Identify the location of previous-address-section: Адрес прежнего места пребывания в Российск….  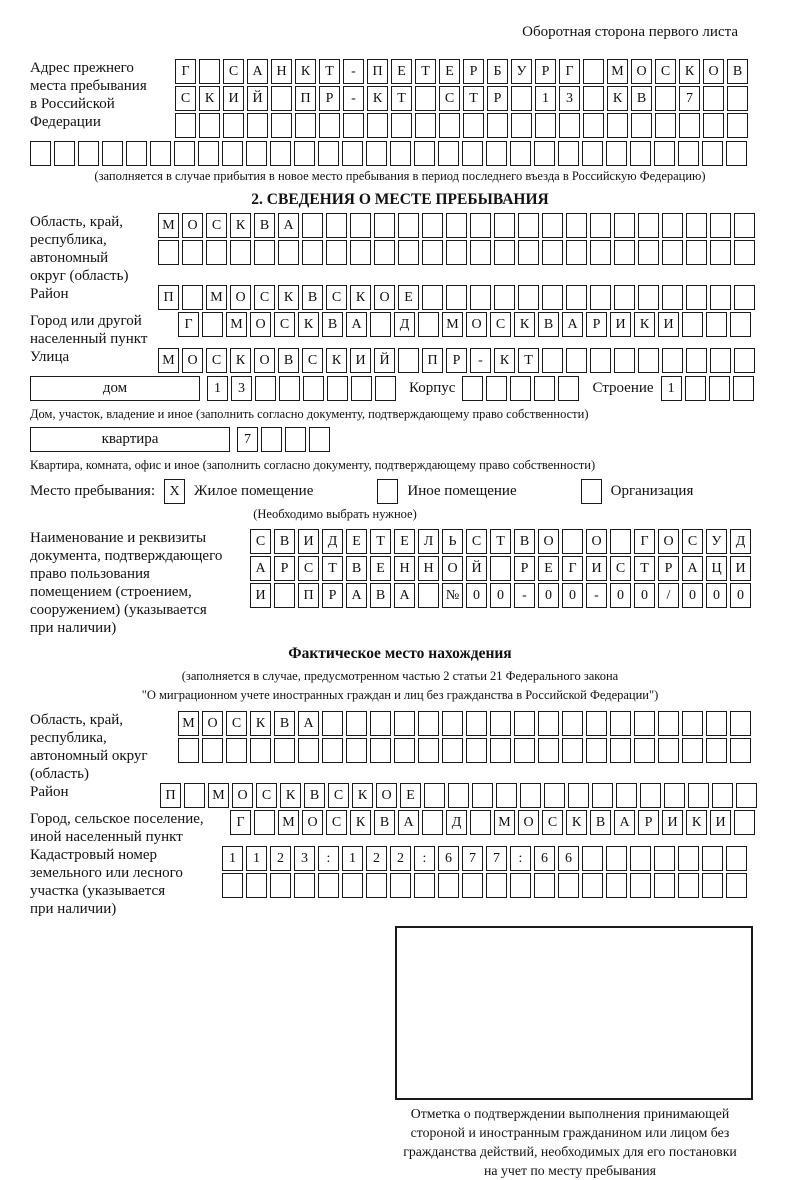
(400, 122).